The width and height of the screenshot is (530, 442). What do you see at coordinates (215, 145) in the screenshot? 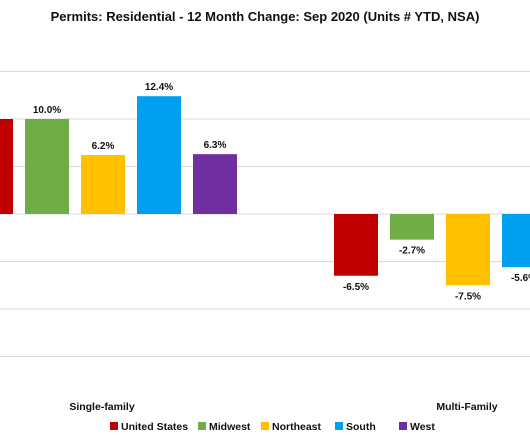
I see `data-label: 6.3%` at bounding box center [215, 145].